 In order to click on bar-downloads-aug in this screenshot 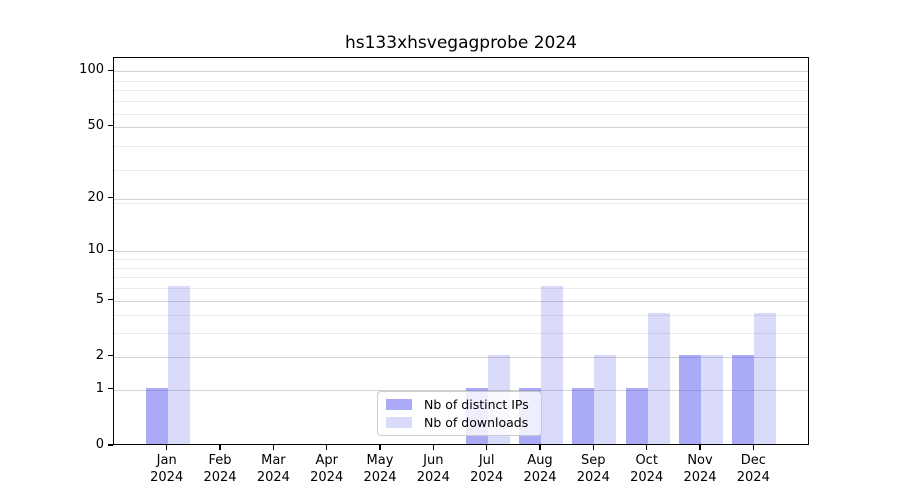, I will do `click(552, 365)`.